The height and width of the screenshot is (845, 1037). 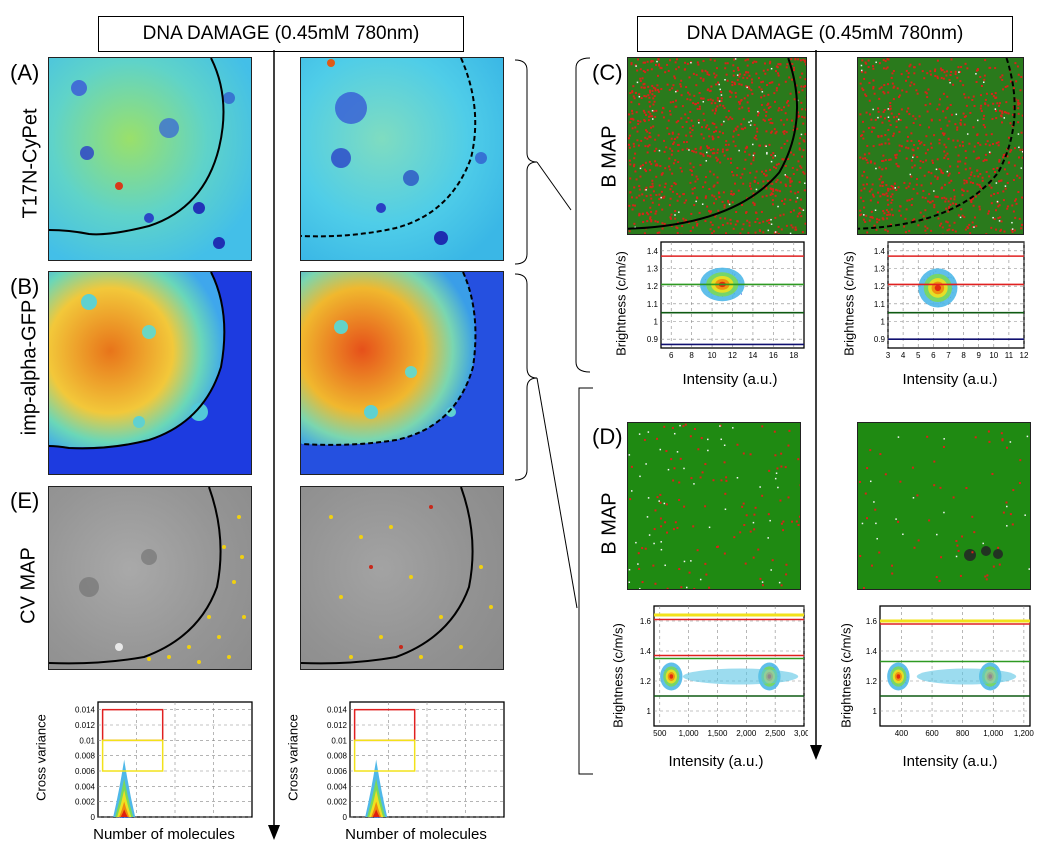 I want to click on image-D-right, so click(x=944, y=506).